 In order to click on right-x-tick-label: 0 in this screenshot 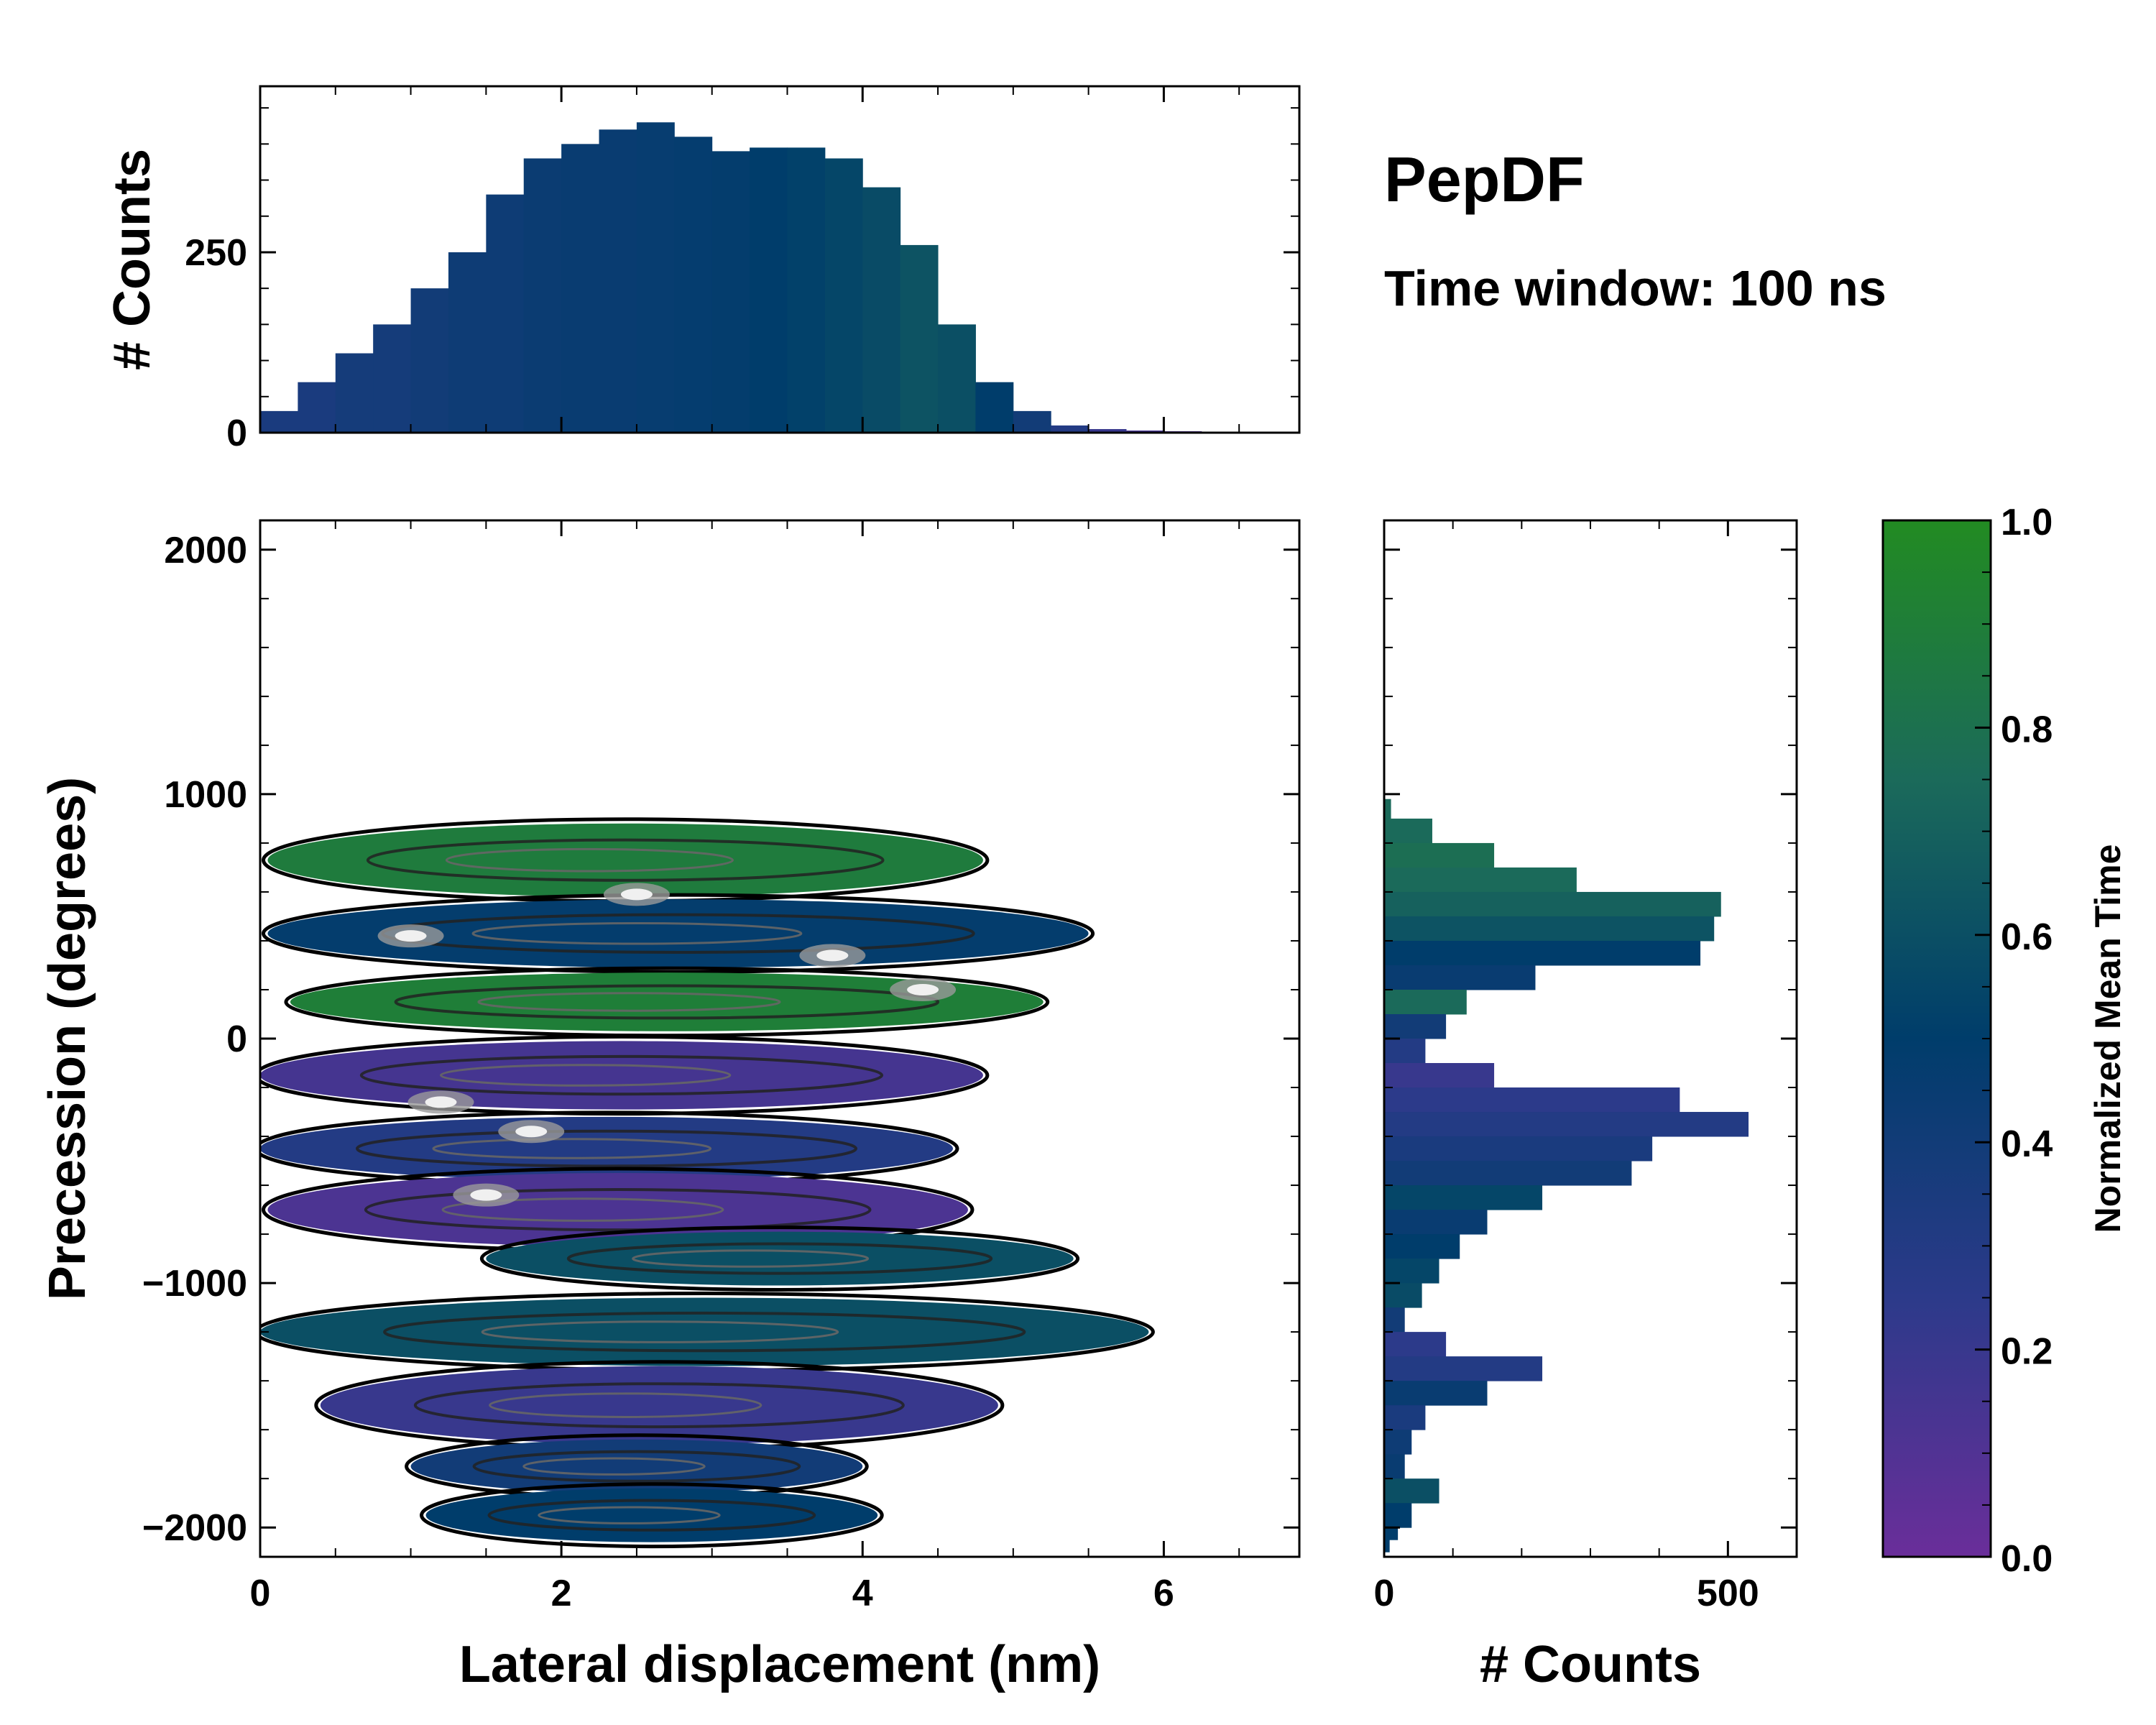, I will do `click(1384, 1593)`.